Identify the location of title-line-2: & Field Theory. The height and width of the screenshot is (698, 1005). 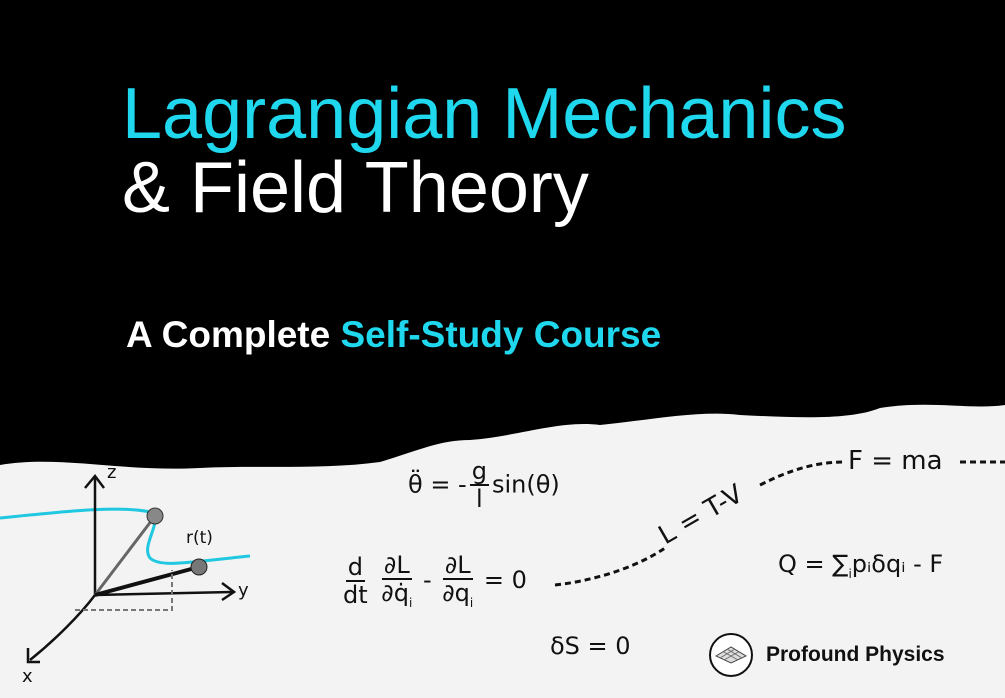
(355, 188).